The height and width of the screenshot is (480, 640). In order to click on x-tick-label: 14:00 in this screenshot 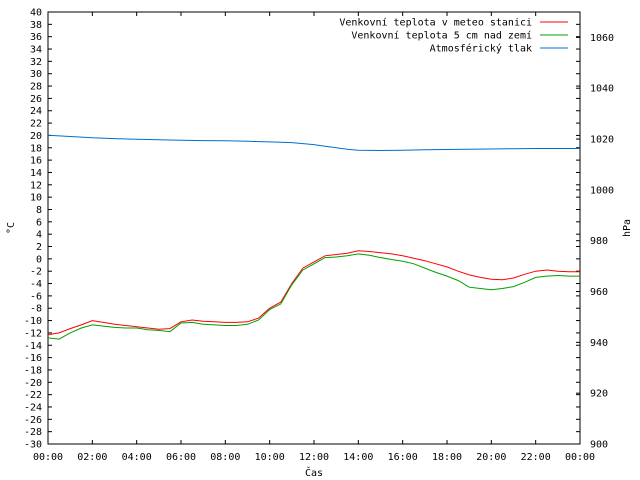, I will do `click(358, 457)`.